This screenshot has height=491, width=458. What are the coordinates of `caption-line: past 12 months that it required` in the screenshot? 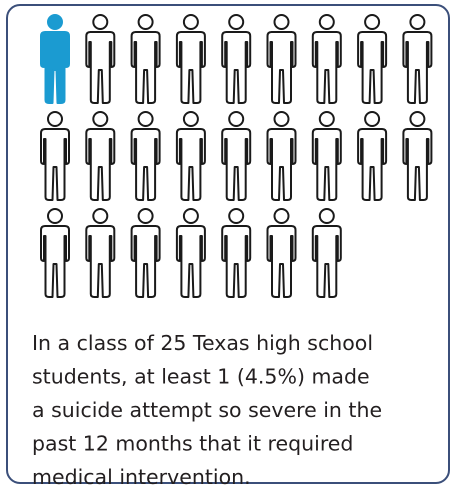 It's located at (192, 444).